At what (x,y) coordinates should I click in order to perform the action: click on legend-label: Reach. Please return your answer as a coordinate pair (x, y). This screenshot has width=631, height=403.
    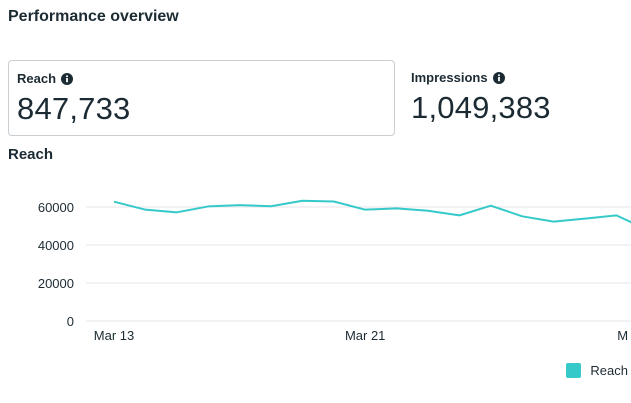
    Looking at the image, I should click on (609, 370).